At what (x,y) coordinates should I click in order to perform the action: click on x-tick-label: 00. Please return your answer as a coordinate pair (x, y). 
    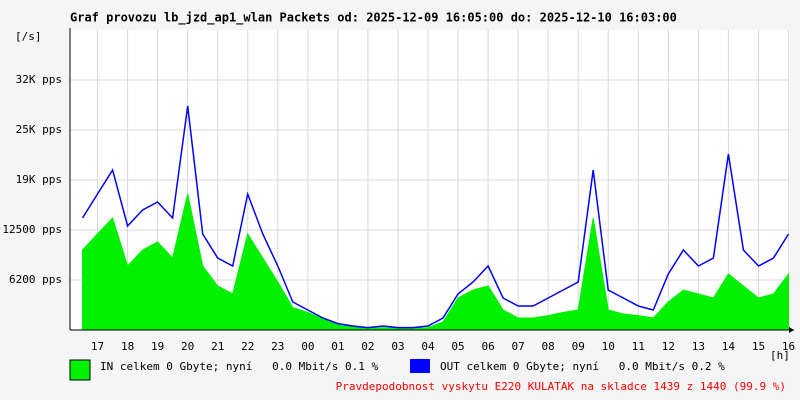
    Looking at the image, I should click on (307, 346).